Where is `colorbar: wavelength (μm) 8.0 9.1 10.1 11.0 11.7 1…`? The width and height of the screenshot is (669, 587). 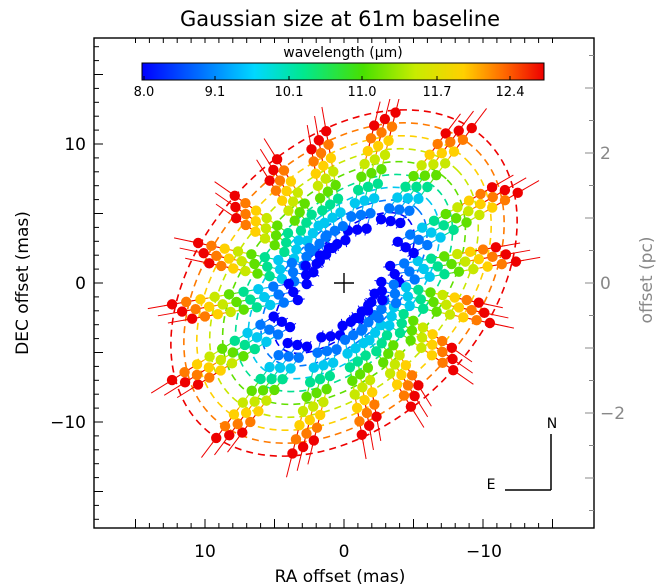 colorbar: wavelength (μm) 8.0 9.1 10.1 11.0 11.7 1… is located at coordinates (342, 71).